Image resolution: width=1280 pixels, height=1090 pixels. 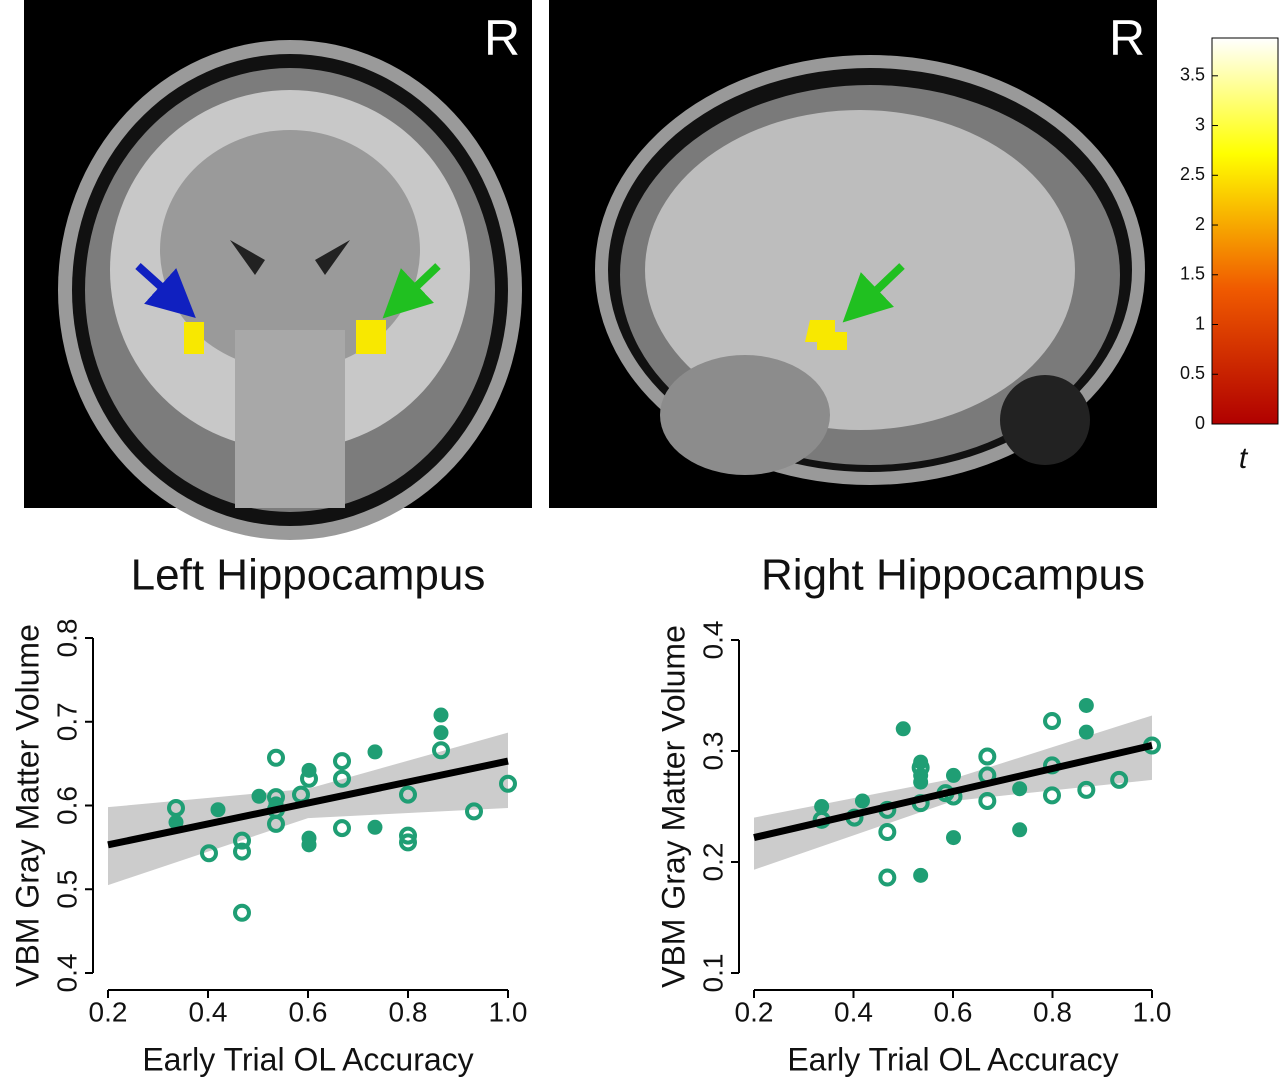 What do you see at coordinates (1244, 458) in the screenshot?
I see `colorbar-label: t` at bounding box center [1244, 458].